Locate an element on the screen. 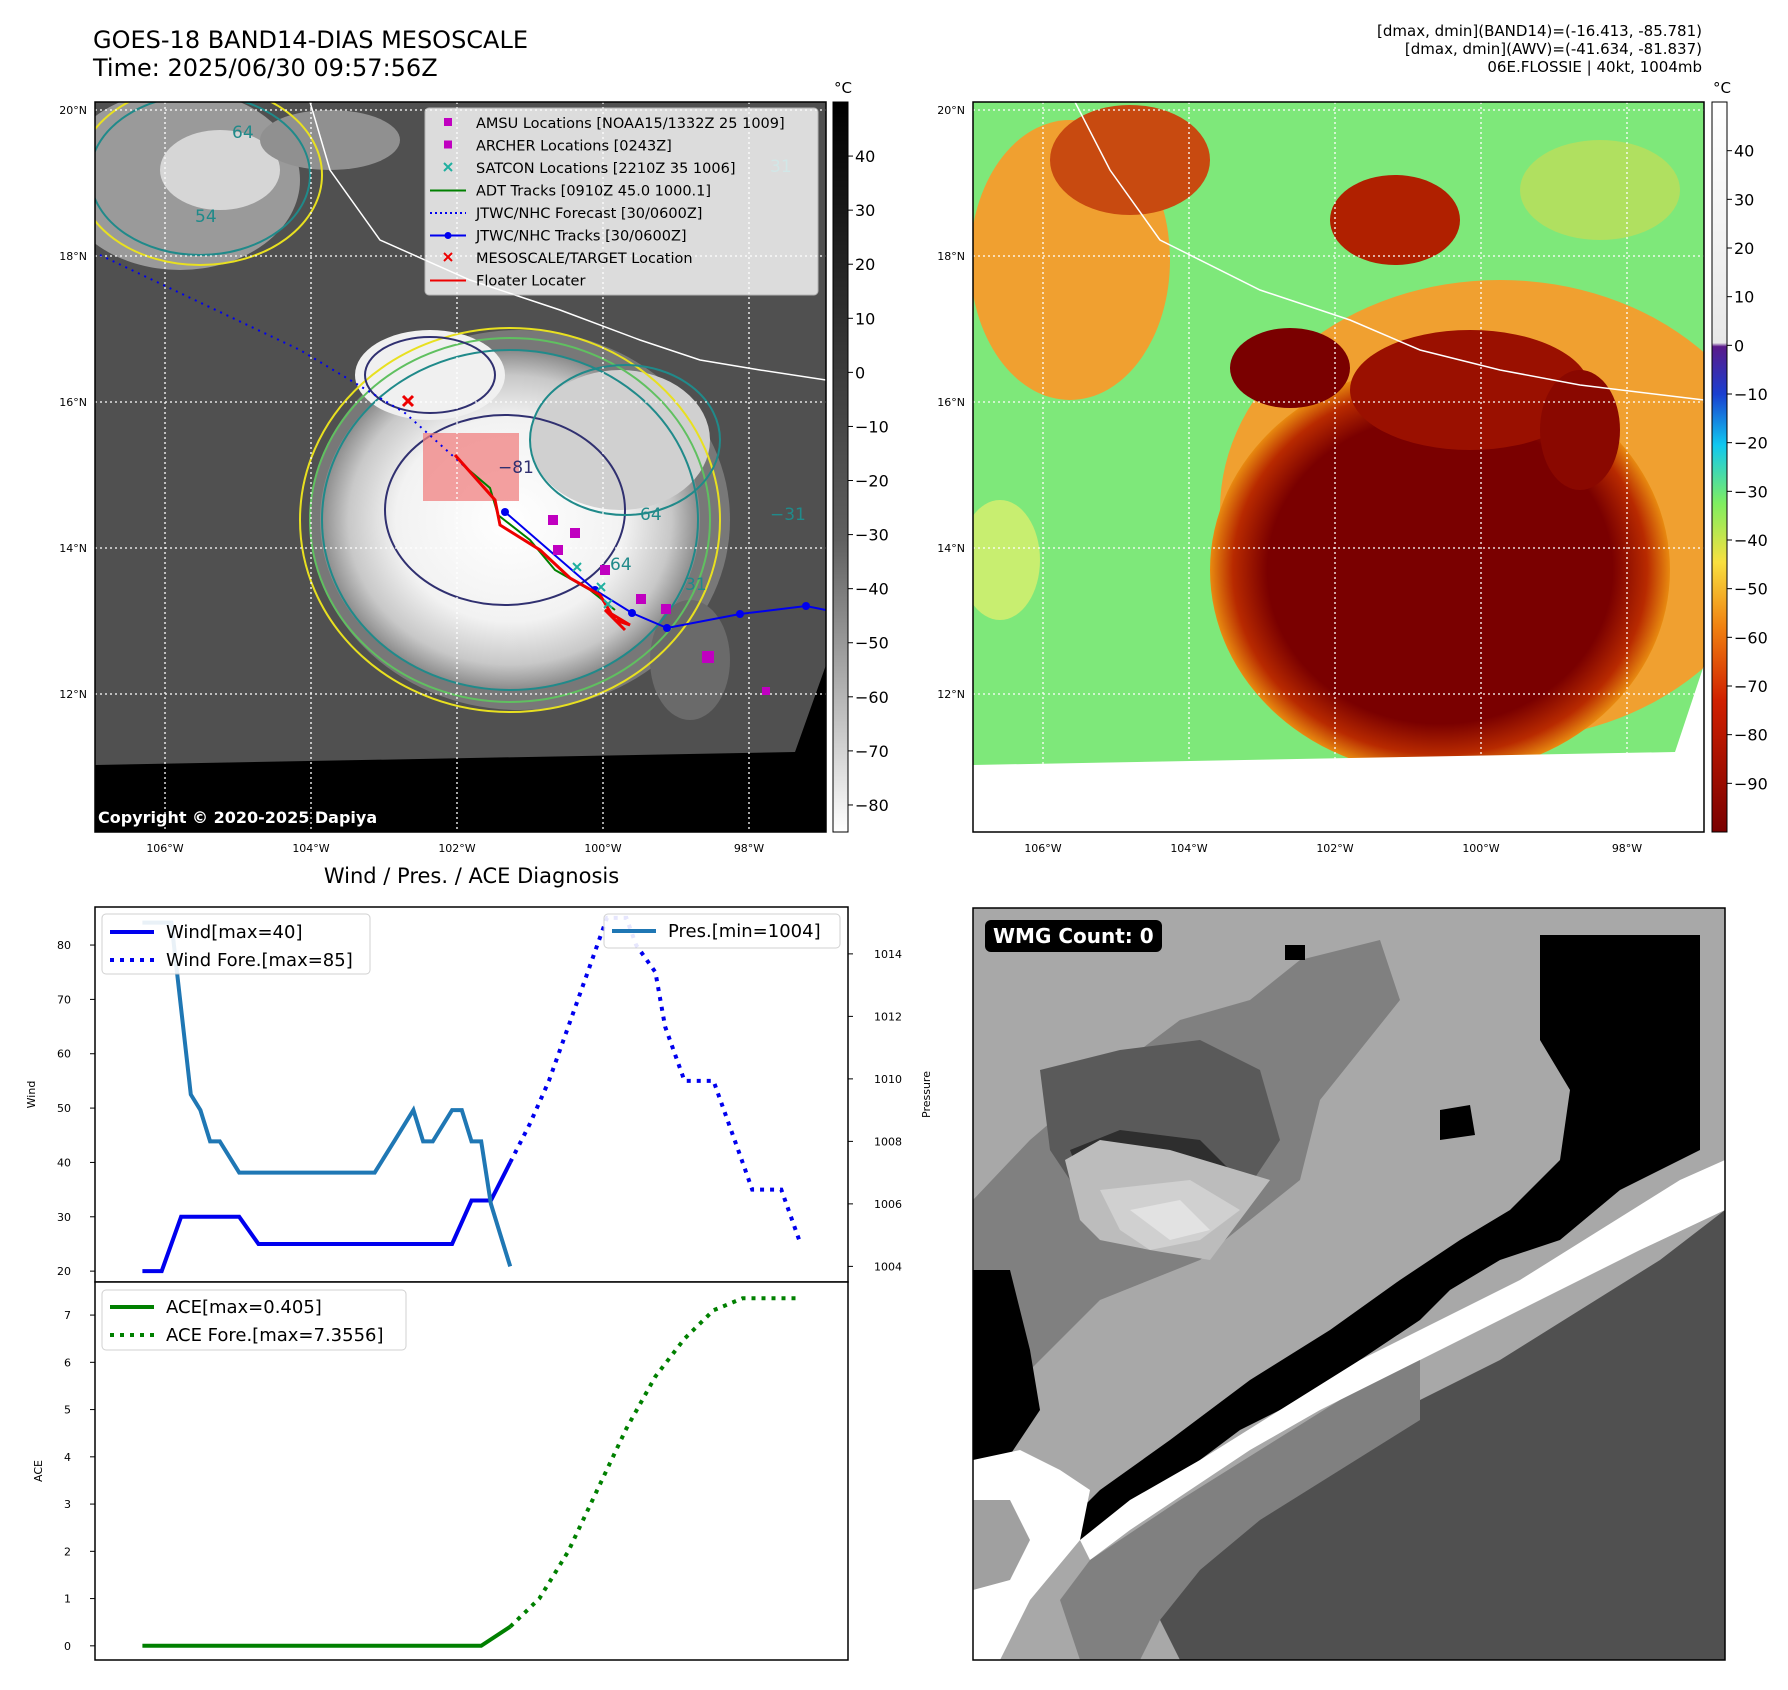 The height and width of the screenshot is (1690, 1788). ace-ytick-label: 1 is located at coordinates (67, 1599).